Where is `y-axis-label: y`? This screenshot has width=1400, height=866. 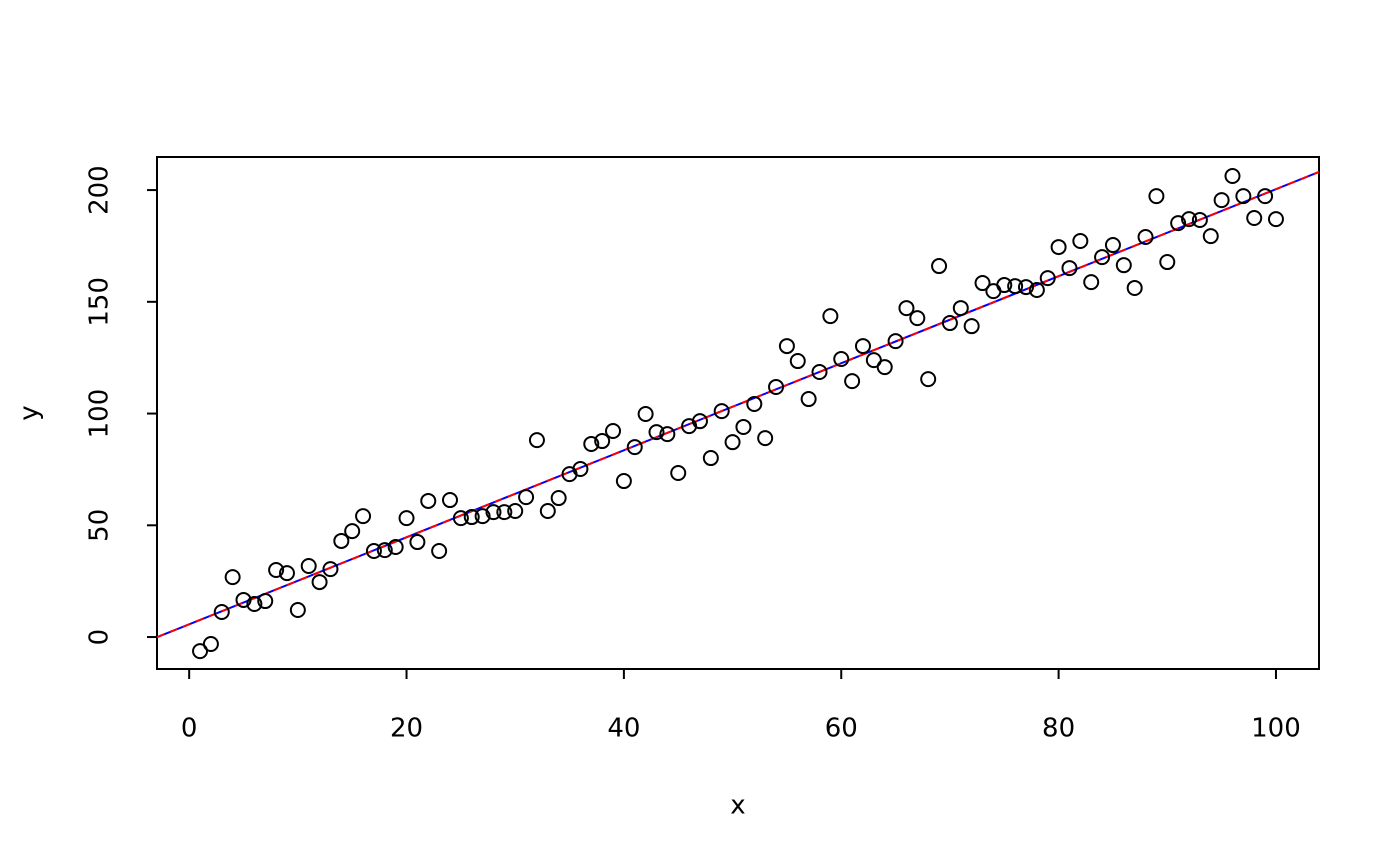 y-axis-label: y is located at coordinates (30, 412).